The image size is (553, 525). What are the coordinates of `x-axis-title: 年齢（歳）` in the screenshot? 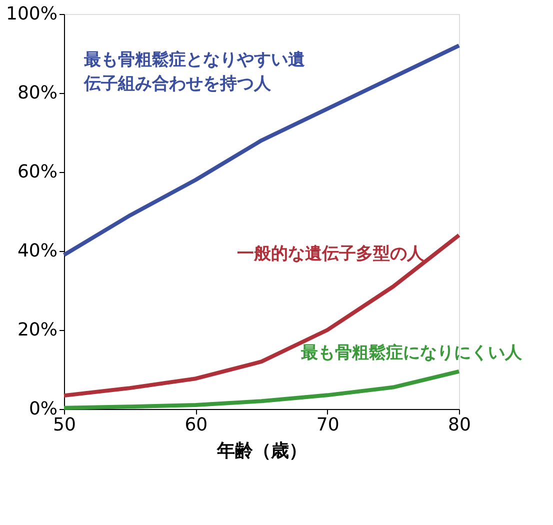 It's located at (261, 451).